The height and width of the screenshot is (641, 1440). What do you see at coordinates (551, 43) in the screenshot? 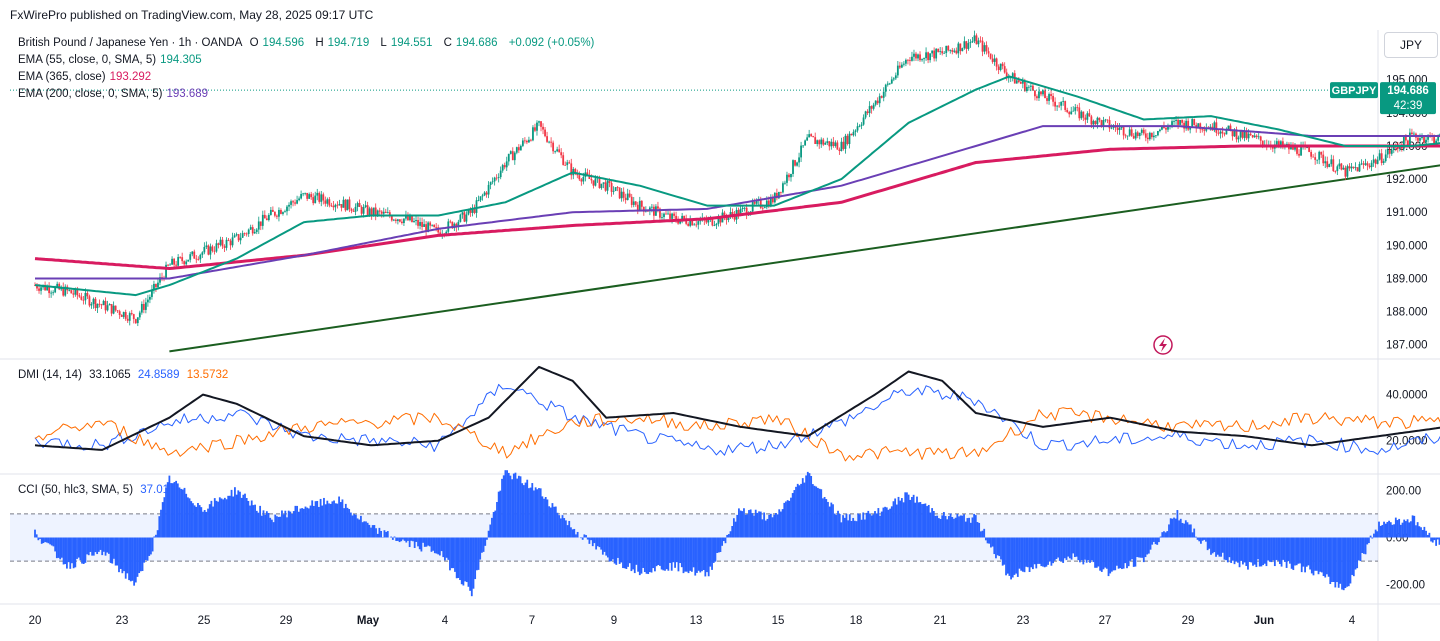
I see `price-change: +0.092 (+0.05%)` at bounding box center [551, 43].